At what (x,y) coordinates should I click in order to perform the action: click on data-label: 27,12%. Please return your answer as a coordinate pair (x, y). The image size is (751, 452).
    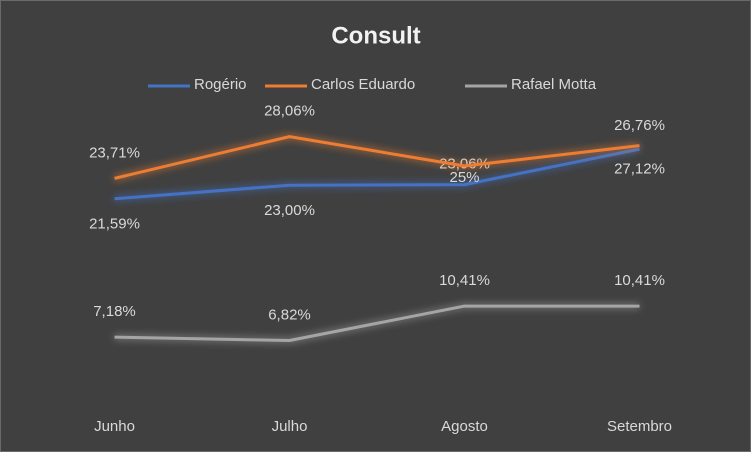
    Looking at the image, I should click on (639, 169).